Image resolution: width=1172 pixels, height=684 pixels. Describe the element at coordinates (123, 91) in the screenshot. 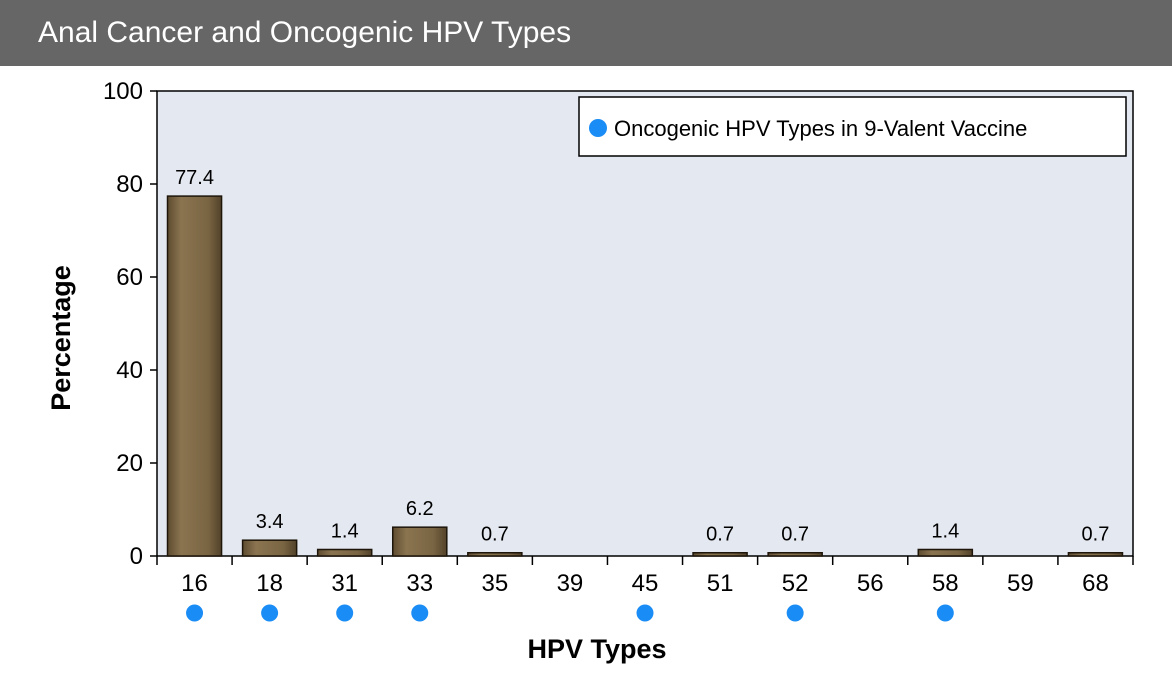

I see `y-tick-label: 100` at that location.